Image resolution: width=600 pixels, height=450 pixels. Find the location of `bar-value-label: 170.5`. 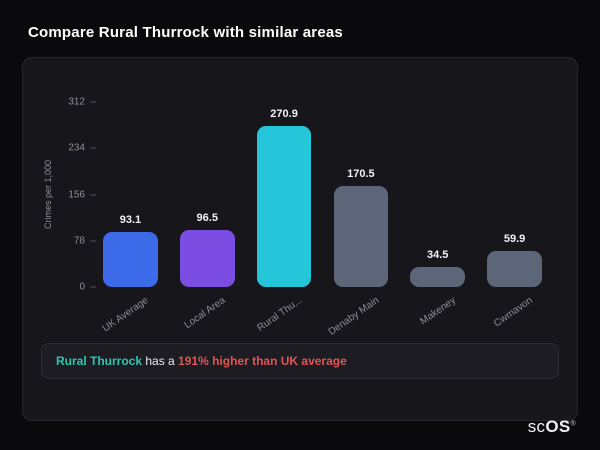

bar-value-label: 170.5 is located at coordinates (361, 173).